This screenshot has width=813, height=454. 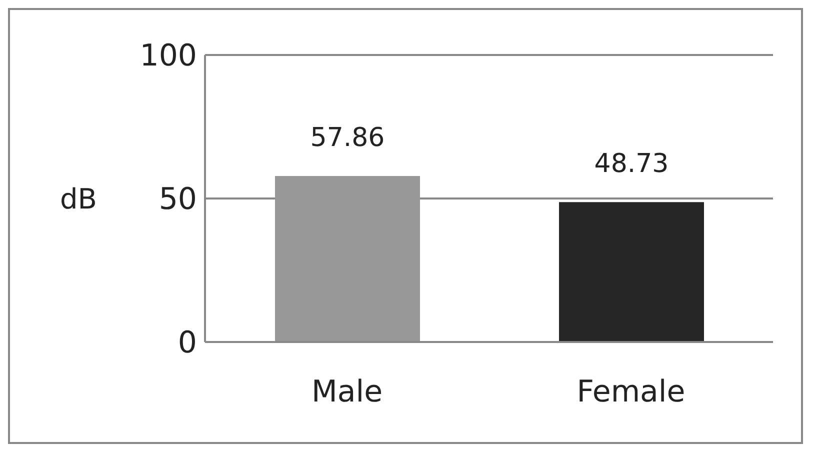 What do you see at coordinates (177, 200) in the screenshot?
I see `y-tick-label: 50` at bounding box center [177, 200].